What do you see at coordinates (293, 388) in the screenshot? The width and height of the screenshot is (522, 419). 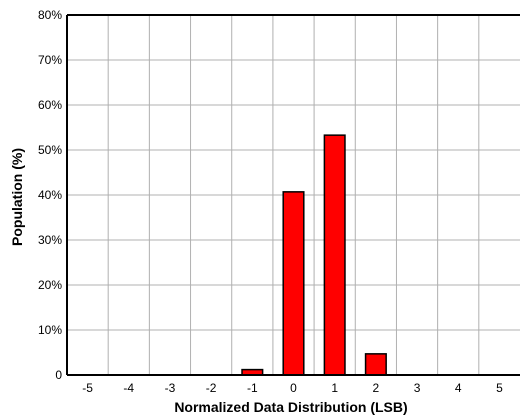 I see `x-tick-label: 0` at bounding box center [293, 388].